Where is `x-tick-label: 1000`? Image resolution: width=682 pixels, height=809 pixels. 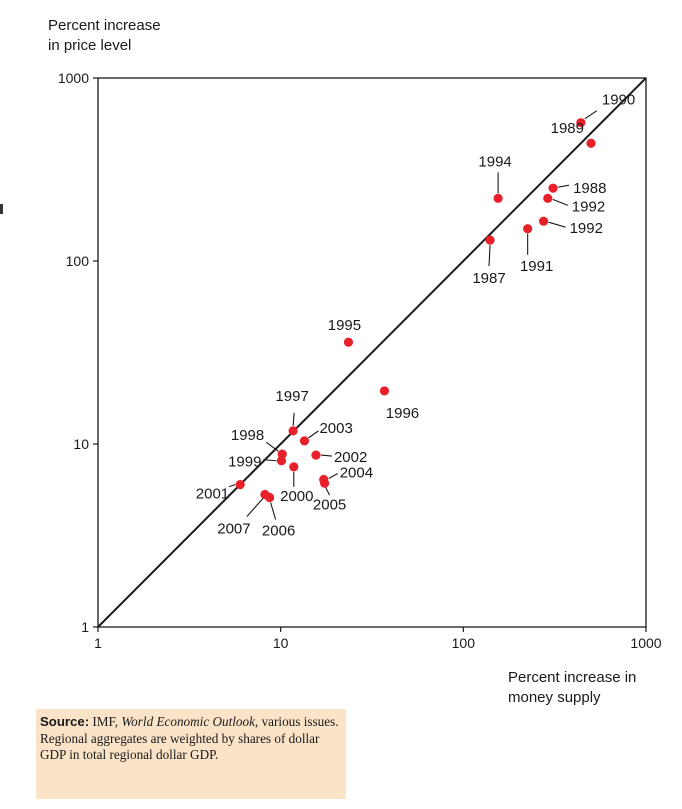 x-tick-label: 1000 is located at coordinates (645, 643).